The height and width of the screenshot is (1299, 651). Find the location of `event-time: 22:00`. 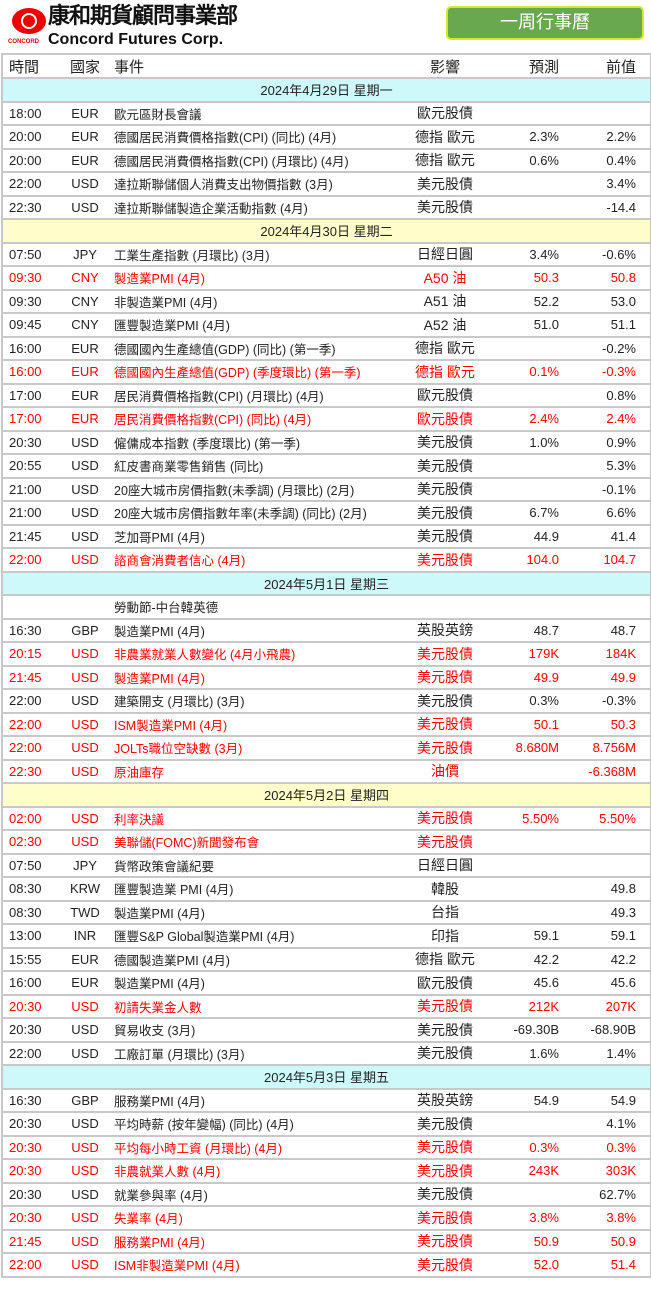

event-time: 22:00 is located at coordinates (31, 1265).